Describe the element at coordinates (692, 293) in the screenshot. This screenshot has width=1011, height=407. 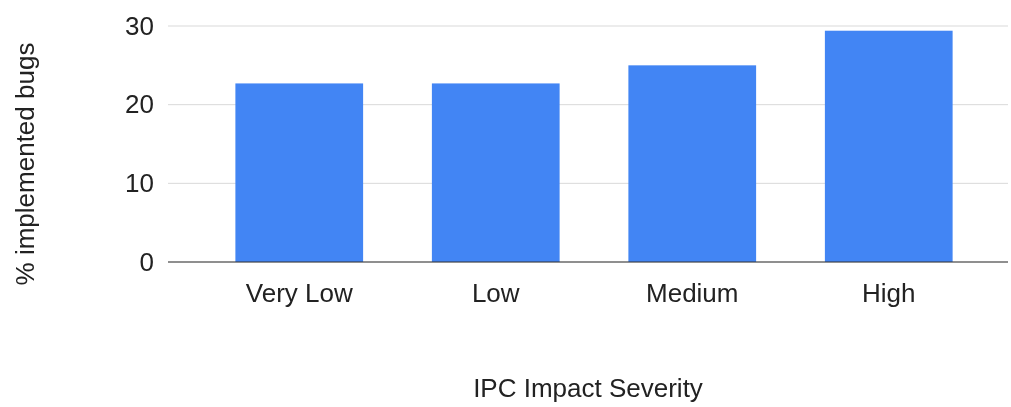
I see `x-tick-label: Medium` at that location.